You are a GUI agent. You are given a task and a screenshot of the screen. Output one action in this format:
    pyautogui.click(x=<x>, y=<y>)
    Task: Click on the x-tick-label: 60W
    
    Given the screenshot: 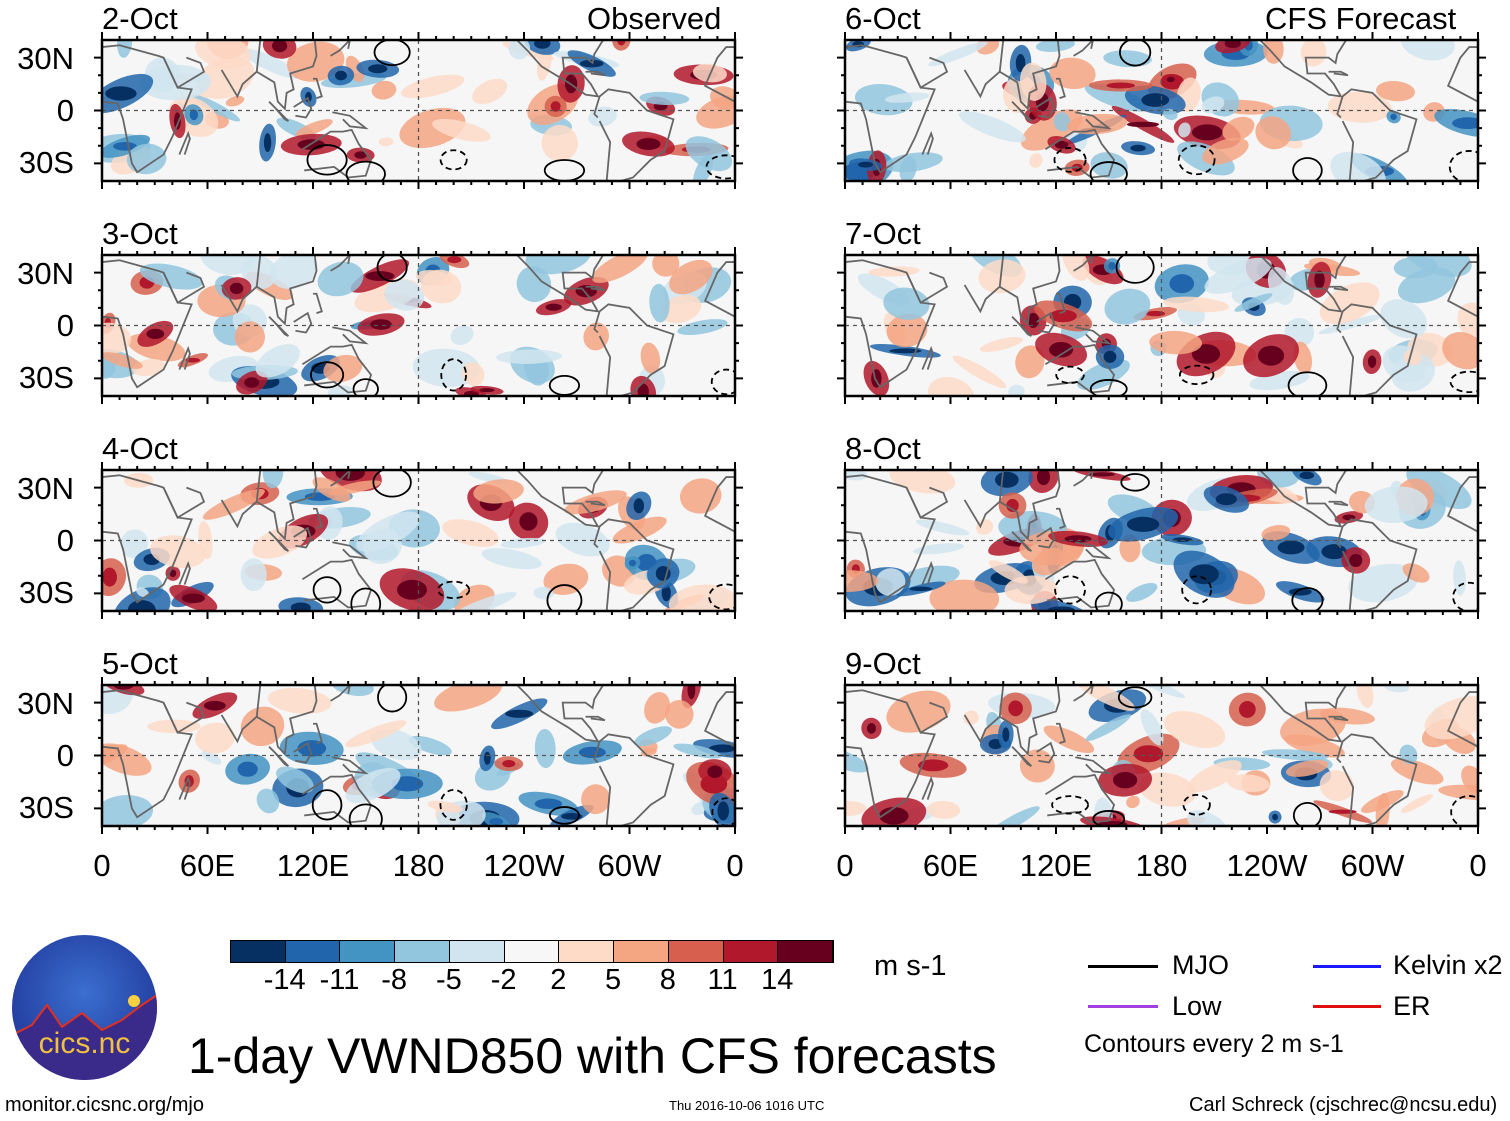 What is the action you would take?
    pyautogui.click(x=629, y=865)
    